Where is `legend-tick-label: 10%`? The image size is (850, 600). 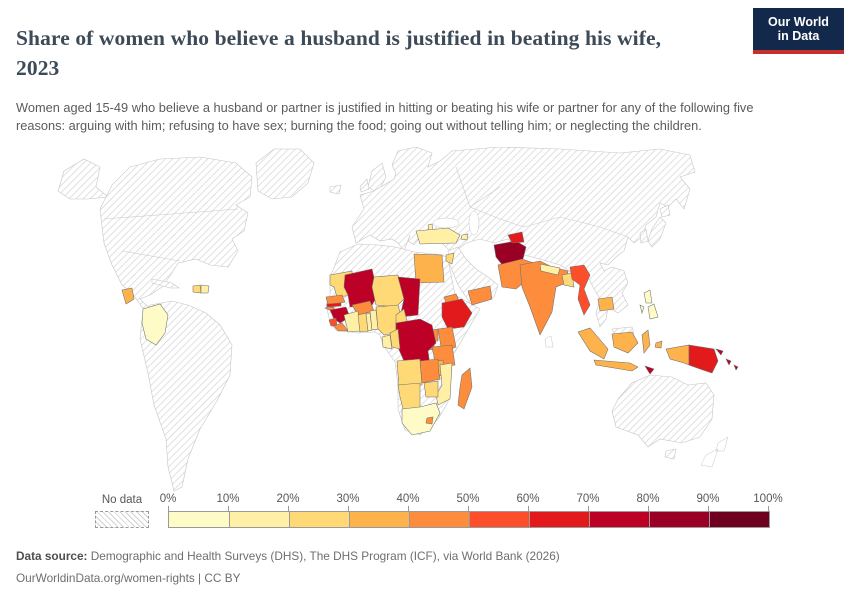 legend-tick-label: 10% is located at coordinates (228, 499).